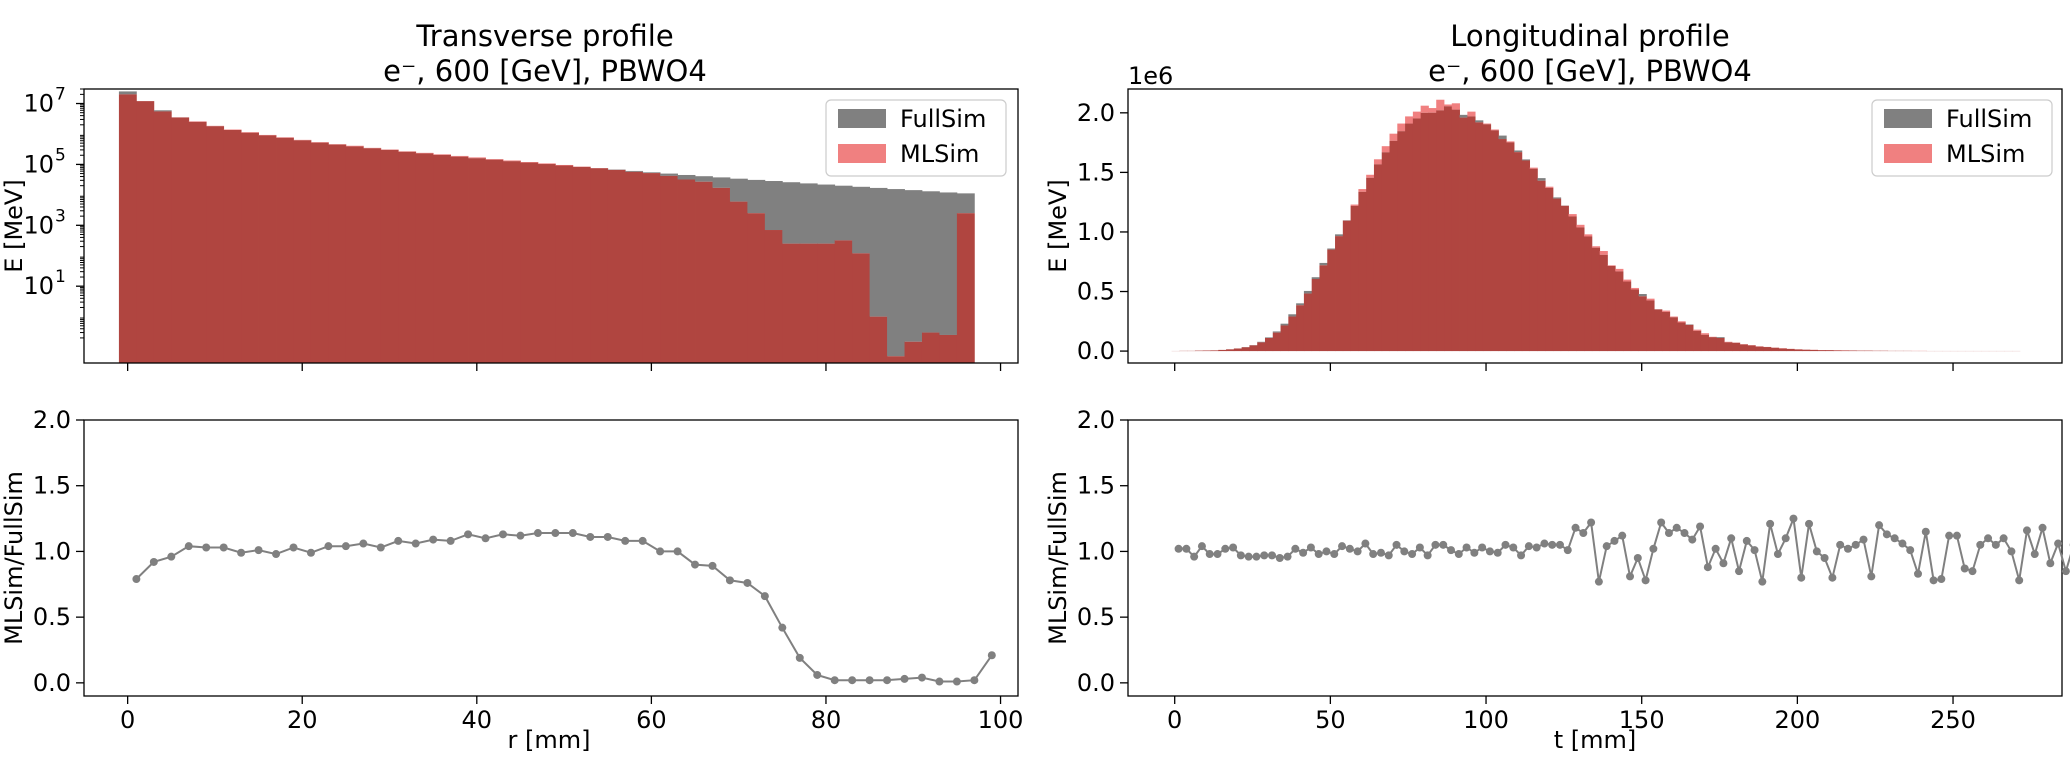 This screenshot has width=2070, height=772. What do you see at coordinates (60, 155) in the screenshot?
I see `ytick-exponent: 5` at bounding box center [60, 155].